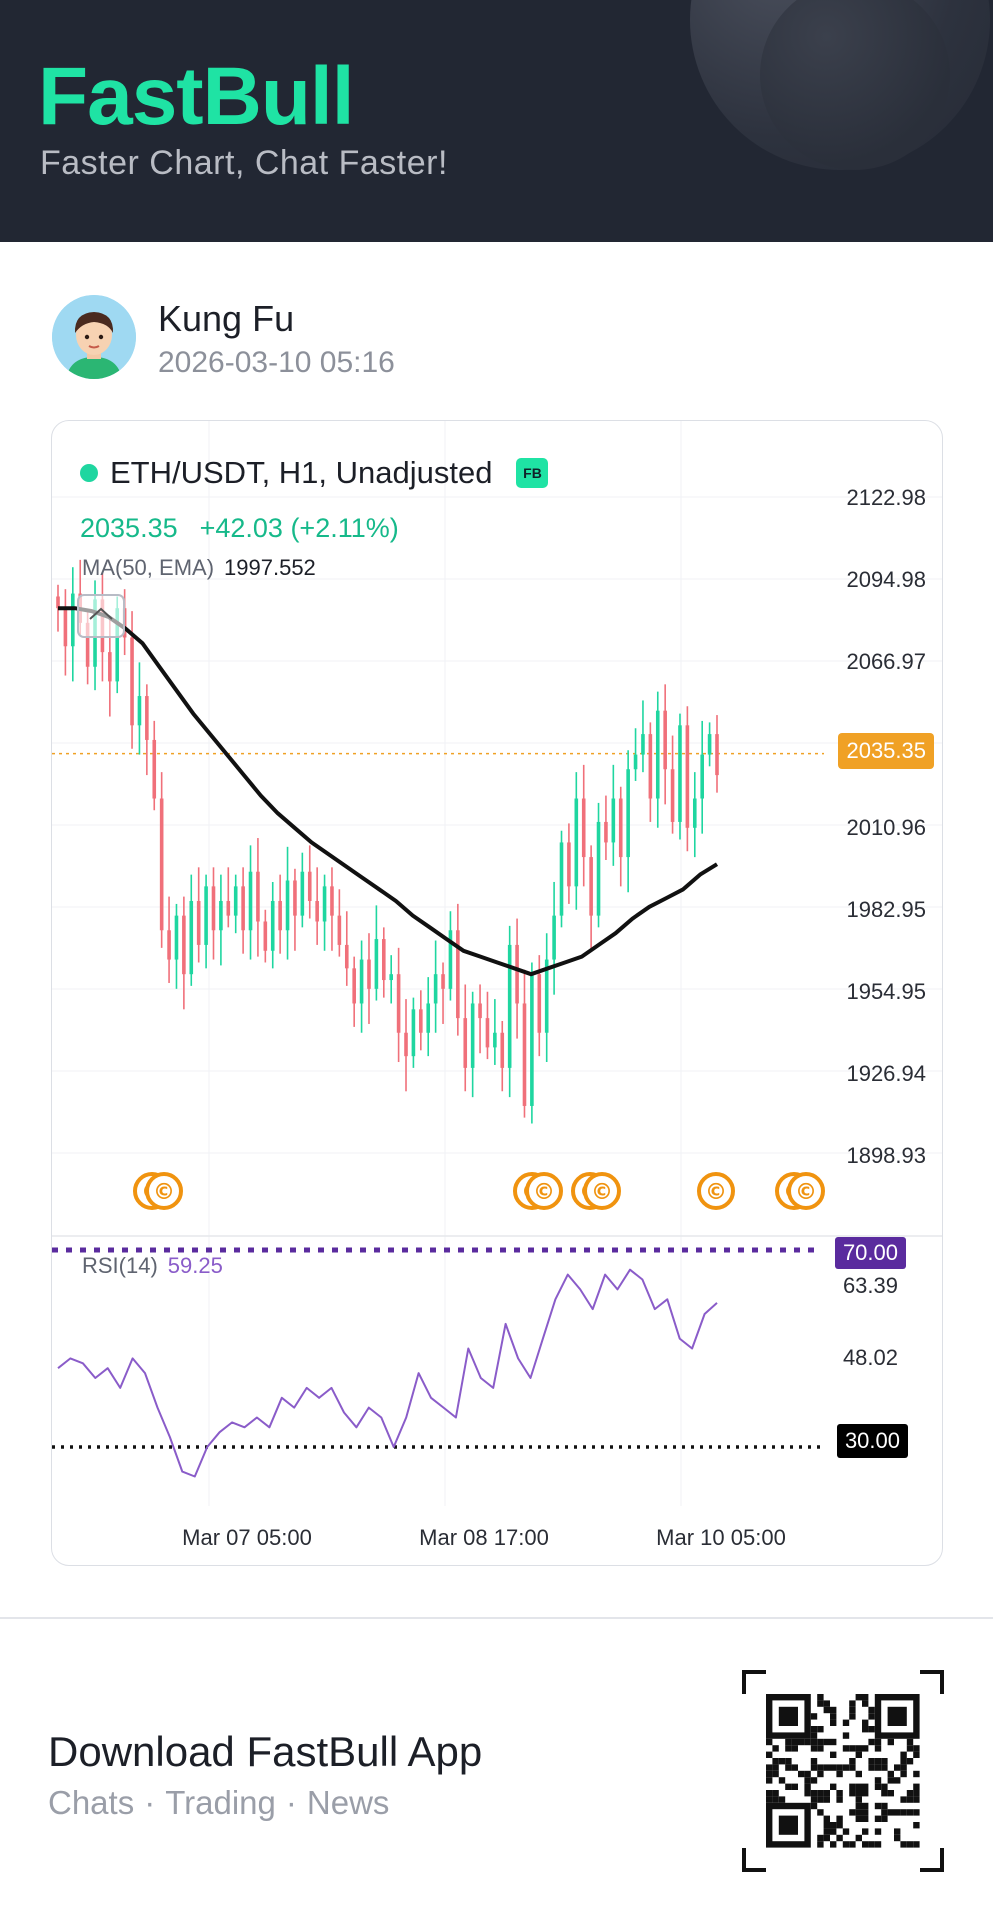 The height and width of the screenshot is (1920, 993). What do you see at coordinates (94, 337) in the screenshot?
I see `avatar` at bounding box center [94, 337].